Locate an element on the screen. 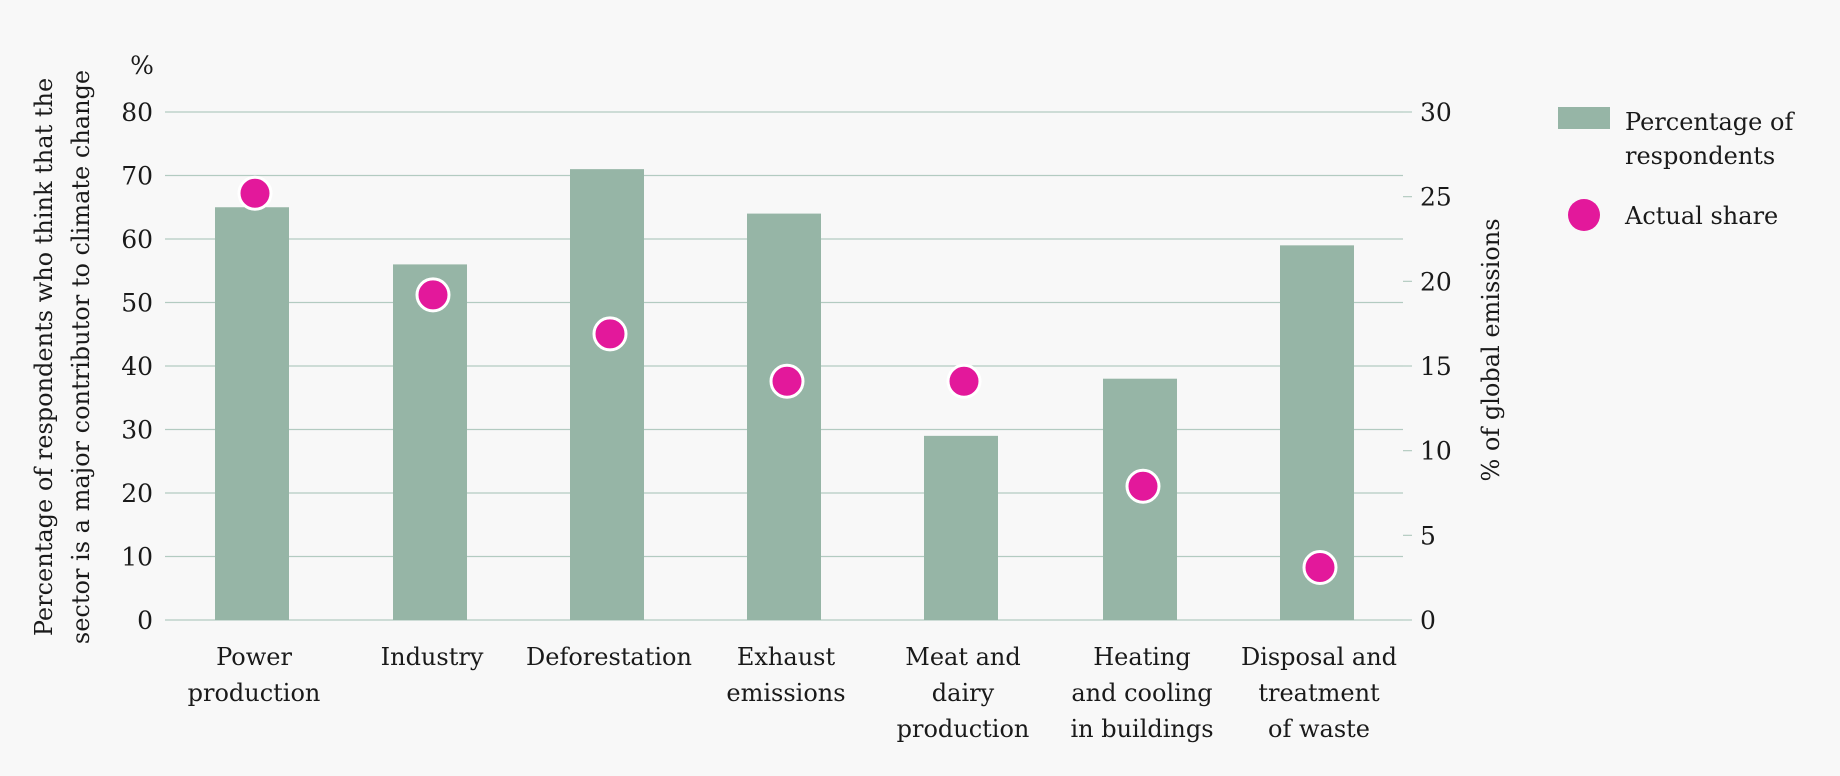 Image resolution: width=1840 pixels, height=776 pixels. legend-label: respondents is located at coordinates (1700, 156).